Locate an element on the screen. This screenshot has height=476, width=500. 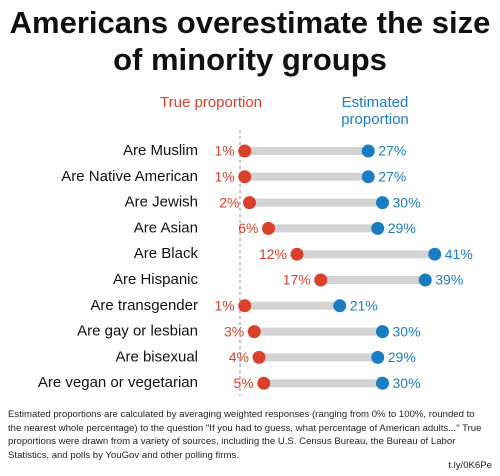
true-label: 3% is located at coordinates (234, 331).